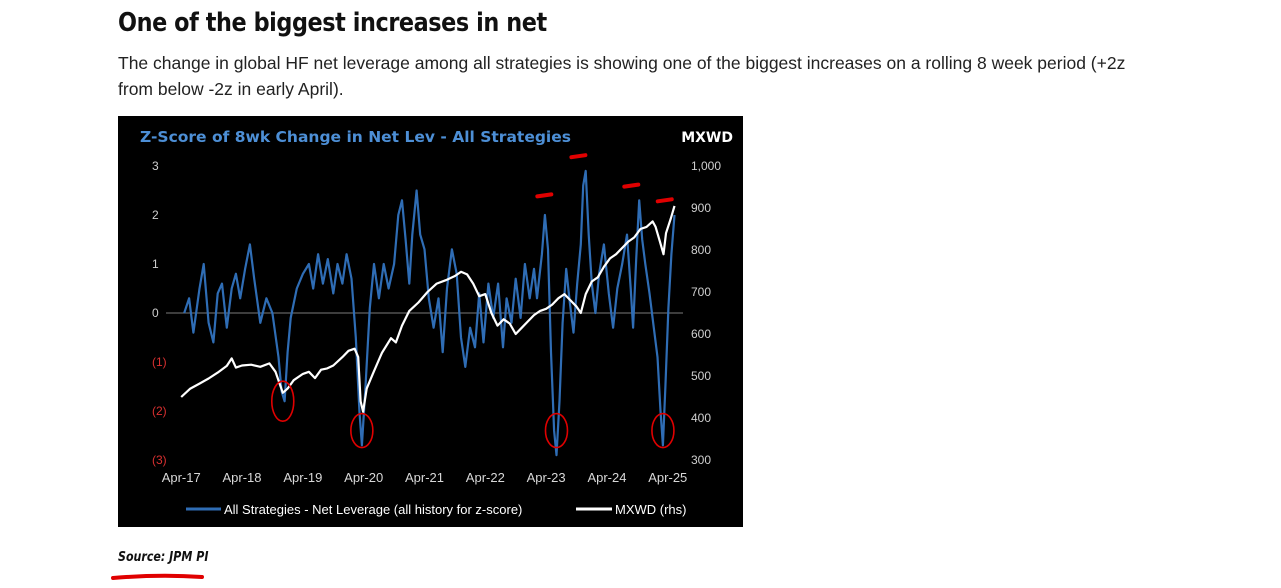  What do you see at coordinates (667, 477) in the screenshot?
I see `x-tick-label: Apr-25` at bounding box center [667, 477].